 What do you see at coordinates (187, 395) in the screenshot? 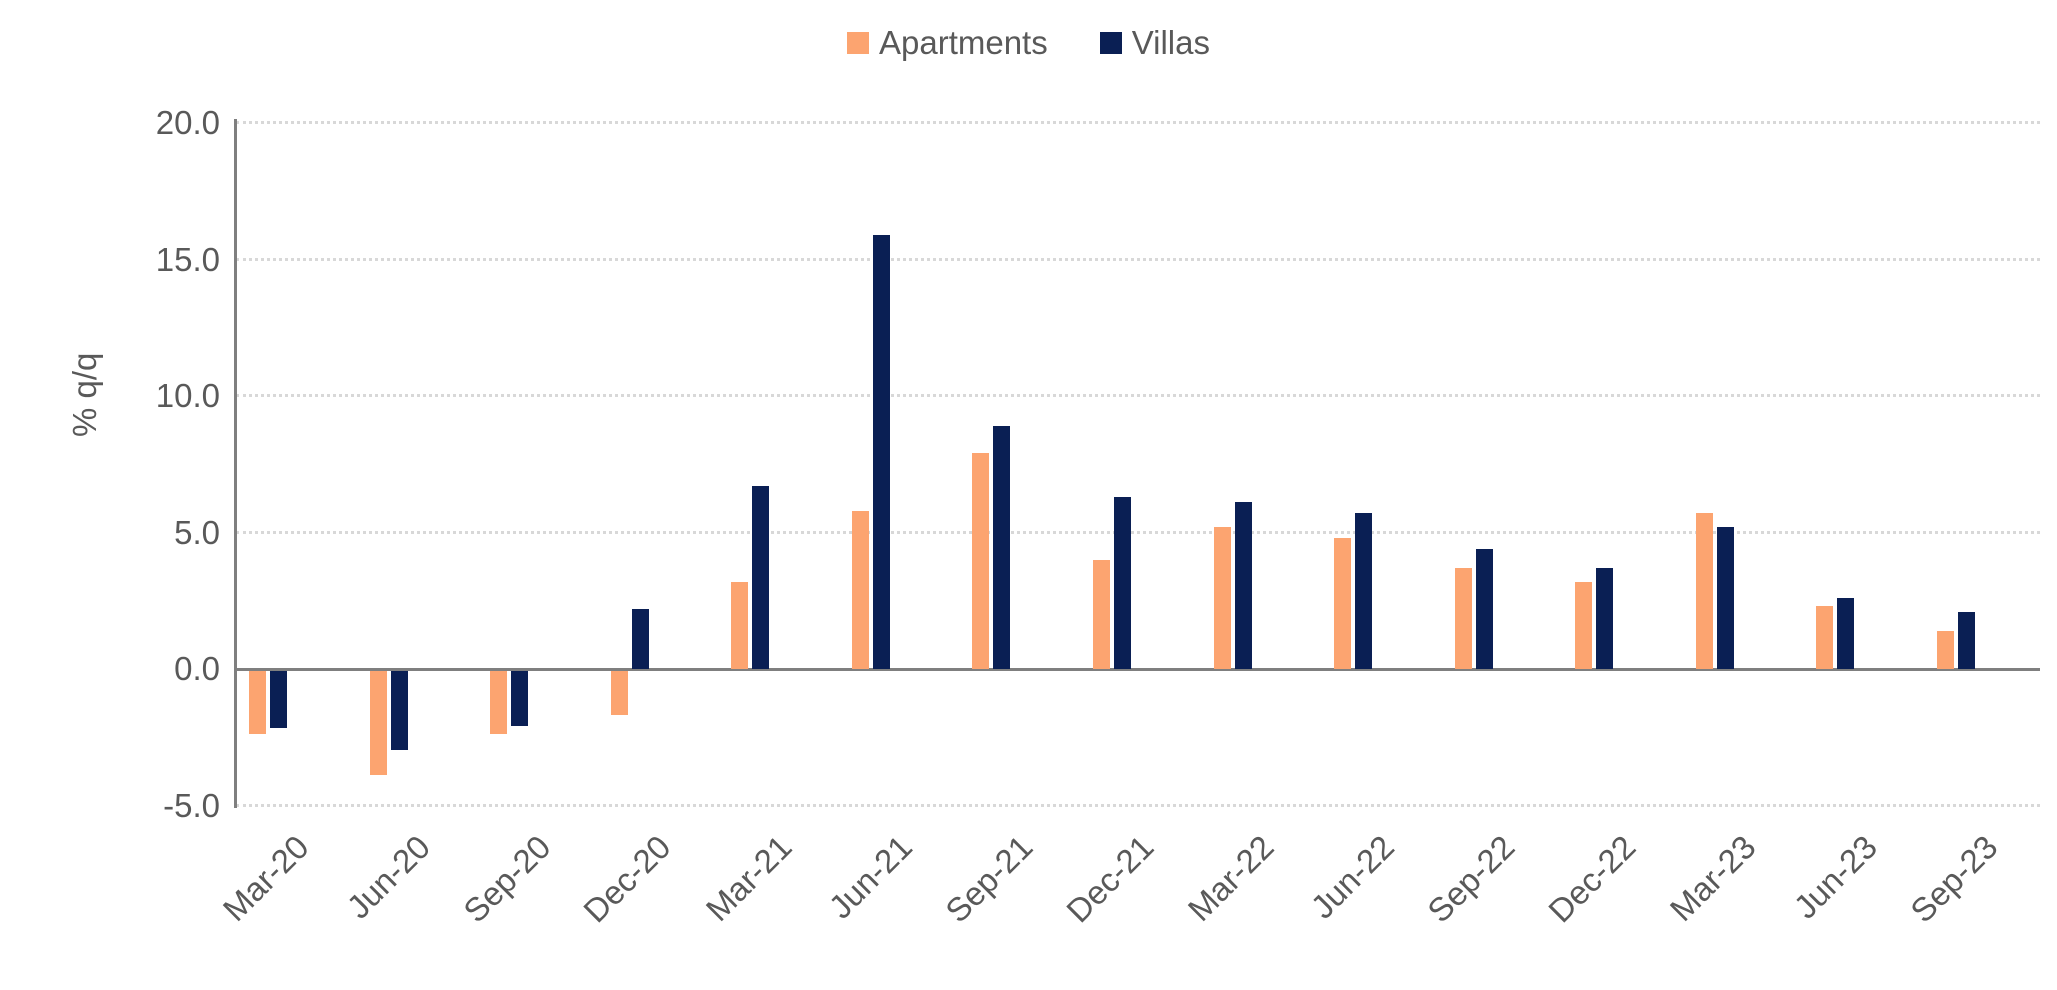
I see `y-tick-label: 10.0` at bounding box center [187, 395].